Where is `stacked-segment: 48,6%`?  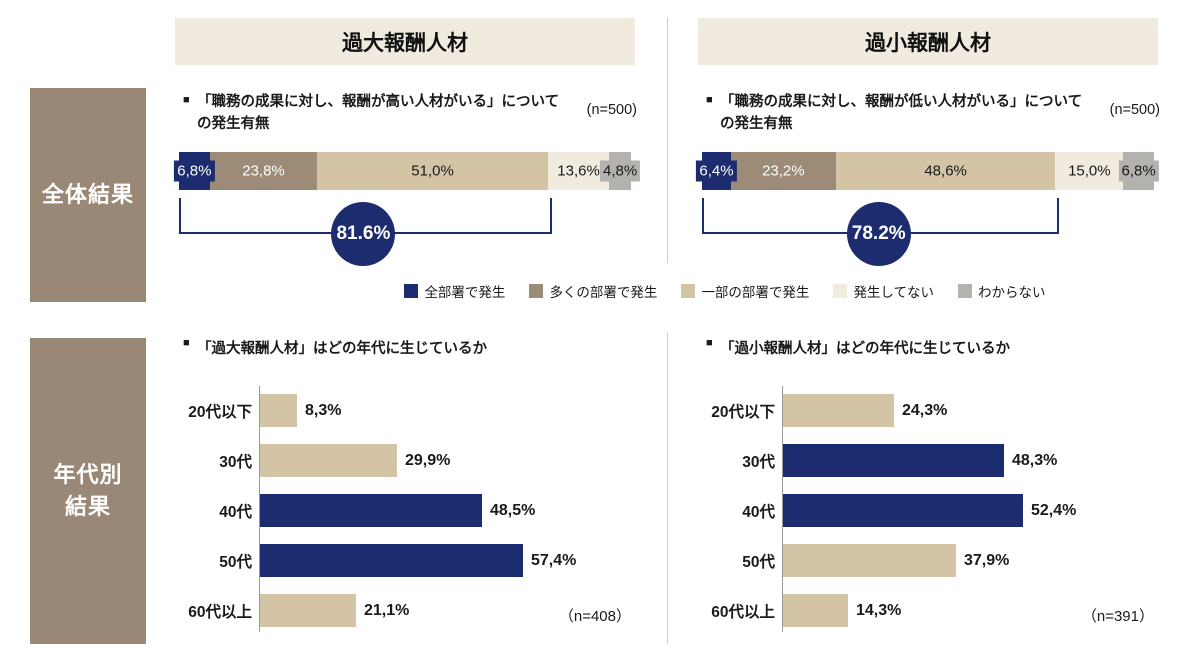
stacked-segment: 48,6% is located at coordinates (945, 171).